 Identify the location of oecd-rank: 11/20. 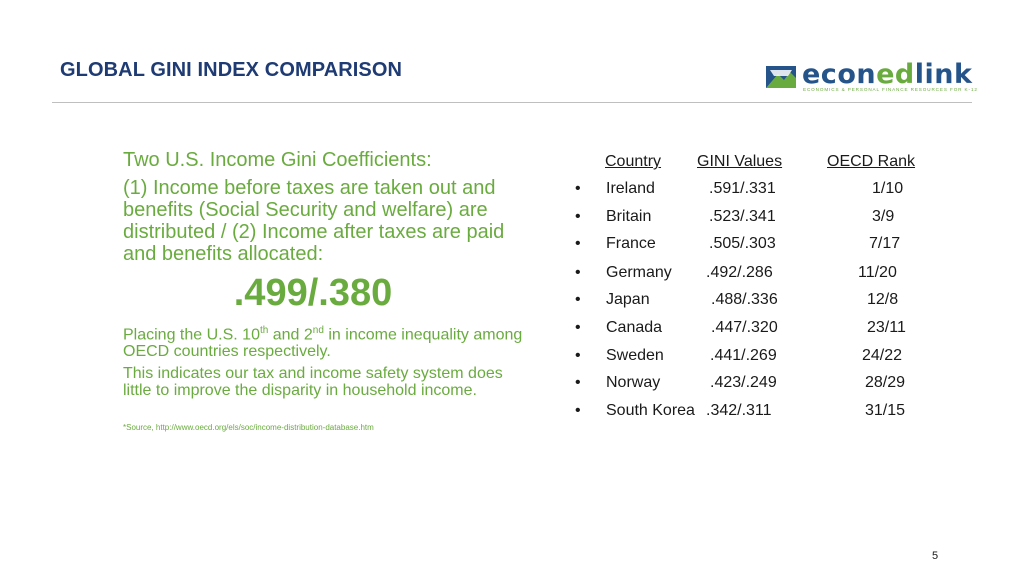
(877, 272).